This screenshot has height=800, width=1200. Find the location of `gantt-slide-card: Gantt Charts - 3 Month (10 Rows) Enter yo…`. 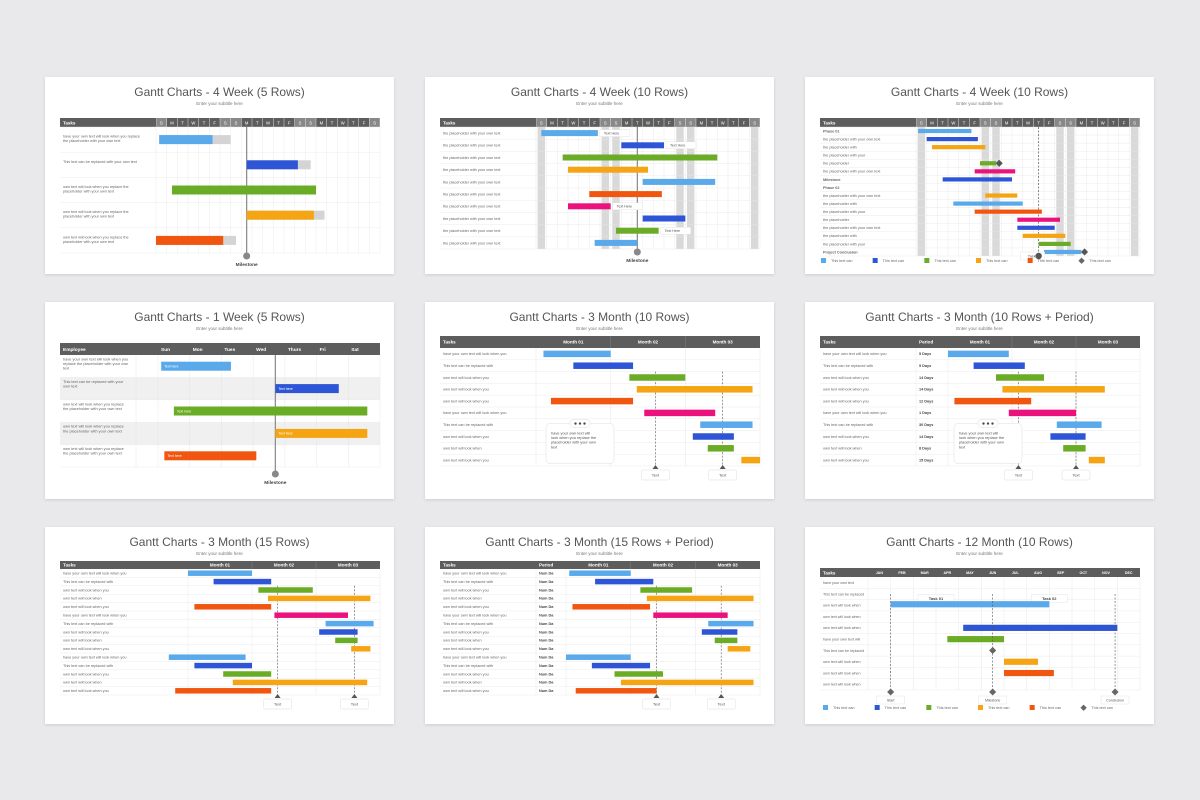

gantt-slide-card: Gantt Charts - 3 Month (10 Rows) Enter yo… is located at coordinates (599, 400).